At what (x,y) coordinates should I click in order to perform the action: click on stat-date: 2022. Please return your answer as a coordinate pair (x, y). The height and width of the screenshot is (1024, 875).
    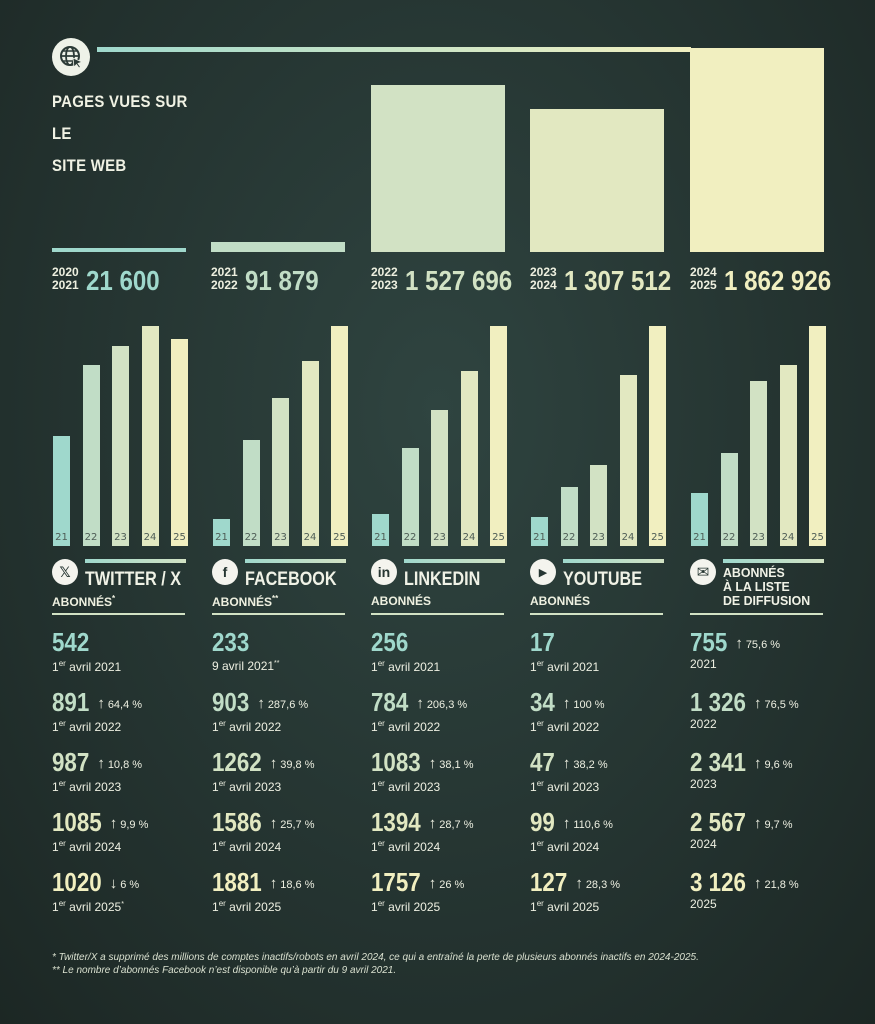
    Looking at the image, I should click on (703, 724).